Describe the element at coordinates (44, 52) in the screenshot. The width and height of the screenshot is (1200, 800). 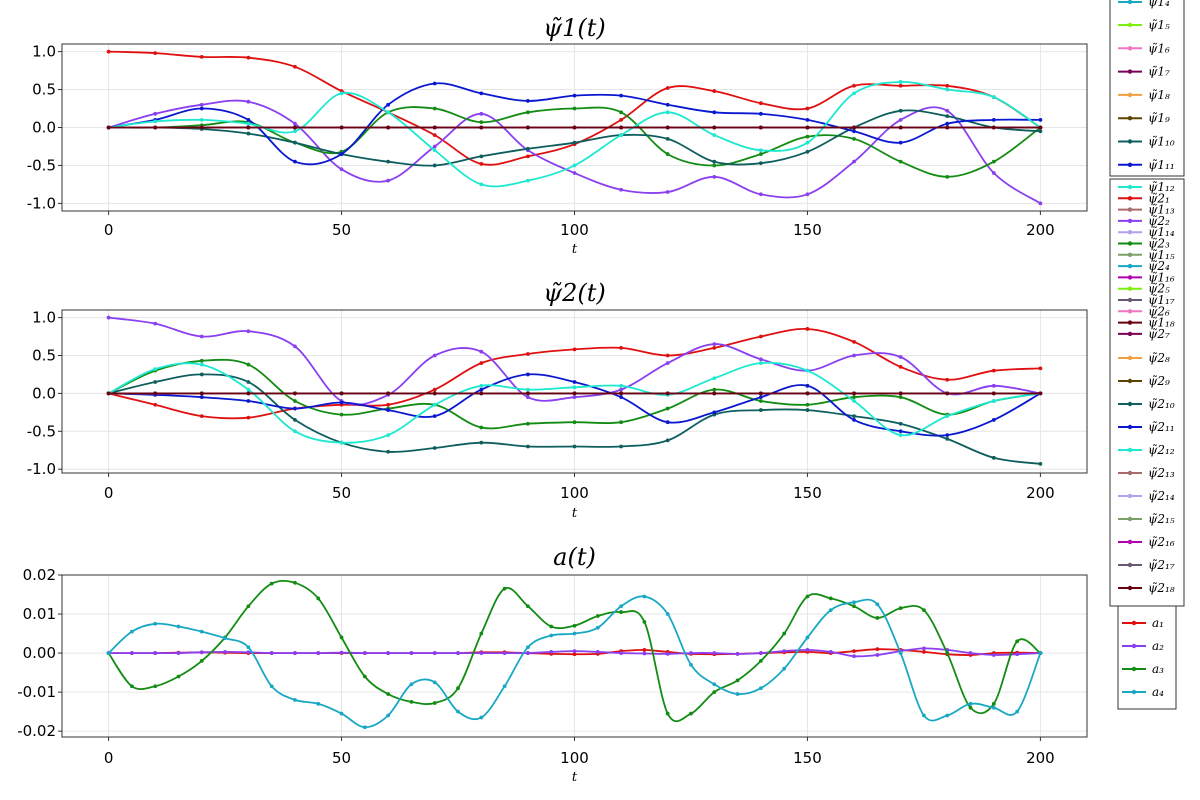
I see `y-tick-label: 1.0` at that location.